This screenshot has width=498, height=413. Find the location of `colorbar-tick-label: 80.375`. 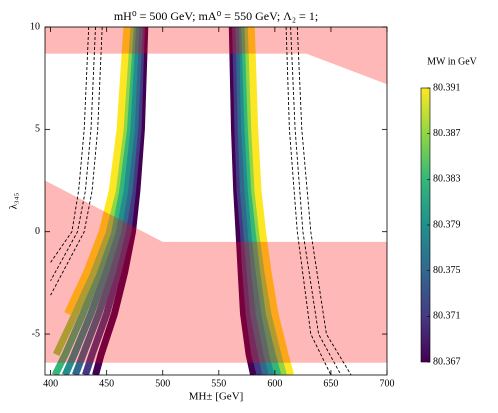

colorbar-tick-label: 80.375 is located at coordinates (447, 270).